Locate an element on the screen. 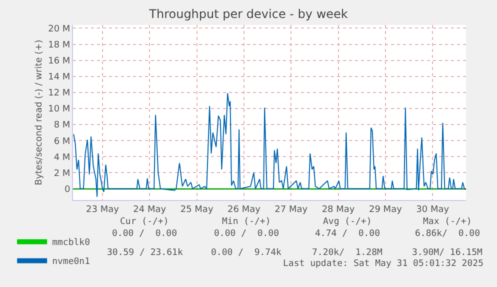 This screenshot has height=287, width=497. text: Last update: Sat May 31 05:01:32 2025 is located at coordinates (383, 264).